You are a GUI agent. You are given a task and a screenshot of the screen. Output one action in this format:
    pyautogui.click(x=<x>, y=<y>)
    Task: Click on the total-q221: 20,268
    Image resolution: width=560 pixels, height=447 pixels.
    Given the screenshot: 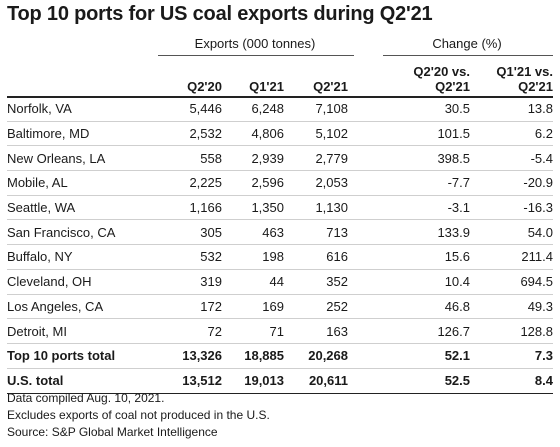 What is the action you would take?
    pyautogui.click(x=316, y=355)
    